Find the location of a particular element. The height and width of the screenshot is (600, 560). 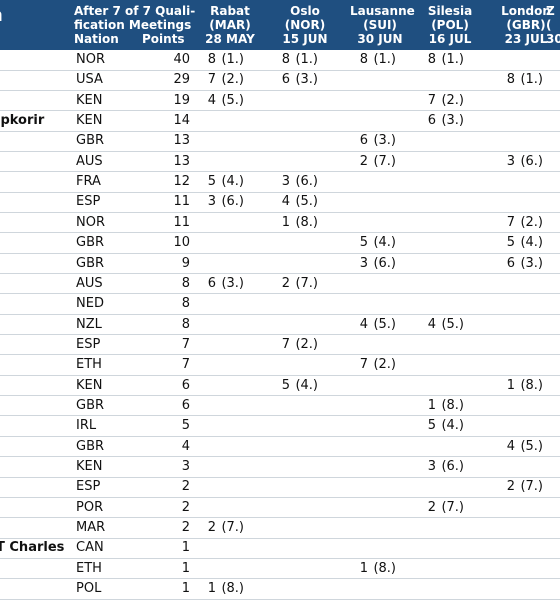

table-row: ETH 7 7 (2.) is located at coordinates (280, 365).